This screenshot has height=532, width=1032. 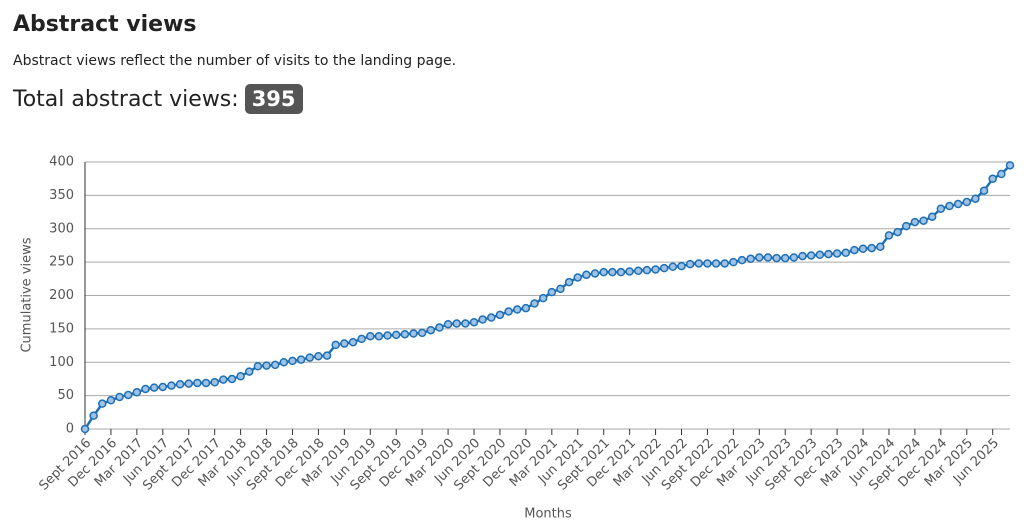 I want to click on page-title: Abstract views, so click(x=105, y=24).